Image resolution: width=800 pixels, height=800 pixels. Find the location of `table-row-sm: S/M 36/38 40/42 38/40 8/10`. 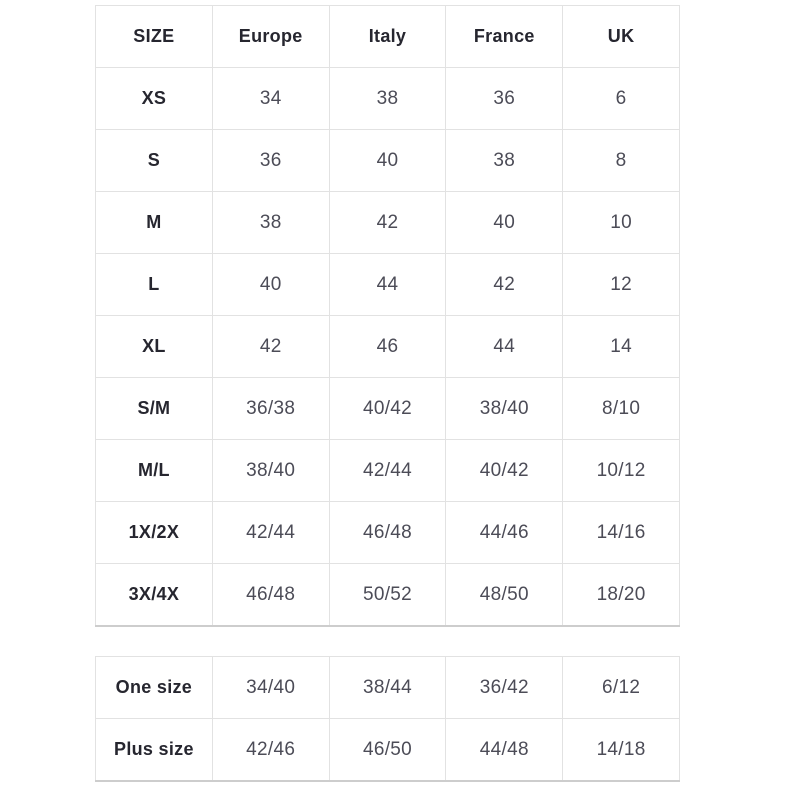

table-row-sm: S/M 36/38 40/42 38/40 8/10 is located at coordinates (387, 408).